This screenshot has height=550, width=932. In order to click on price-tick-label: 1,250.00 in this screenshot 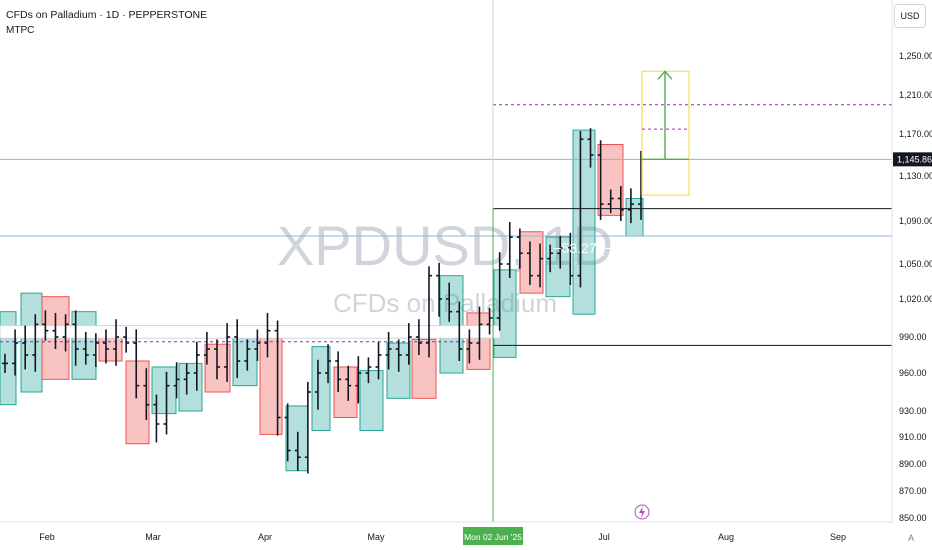, I will do `click(915, 56)`.